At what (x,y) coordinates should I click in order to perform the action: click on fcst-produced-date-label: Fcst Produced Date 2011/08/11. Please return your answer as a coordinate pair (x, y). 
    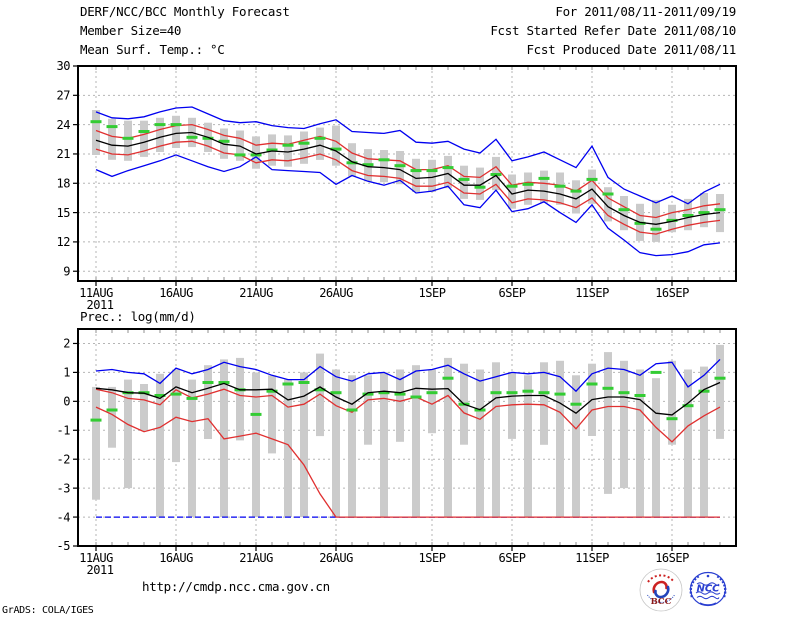
    Looking at the image, I should click on (631, 49).